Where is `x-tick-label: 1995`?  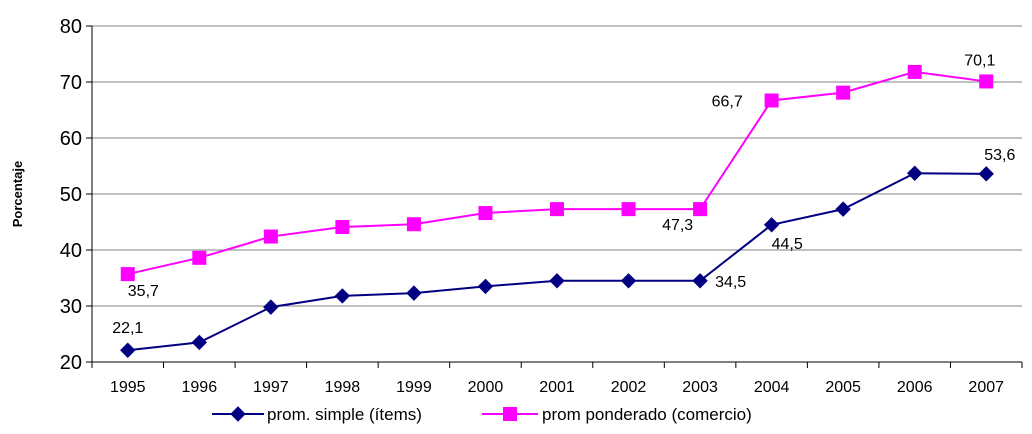
x-tick-label: 1995 is located at coordinates (128, 387).